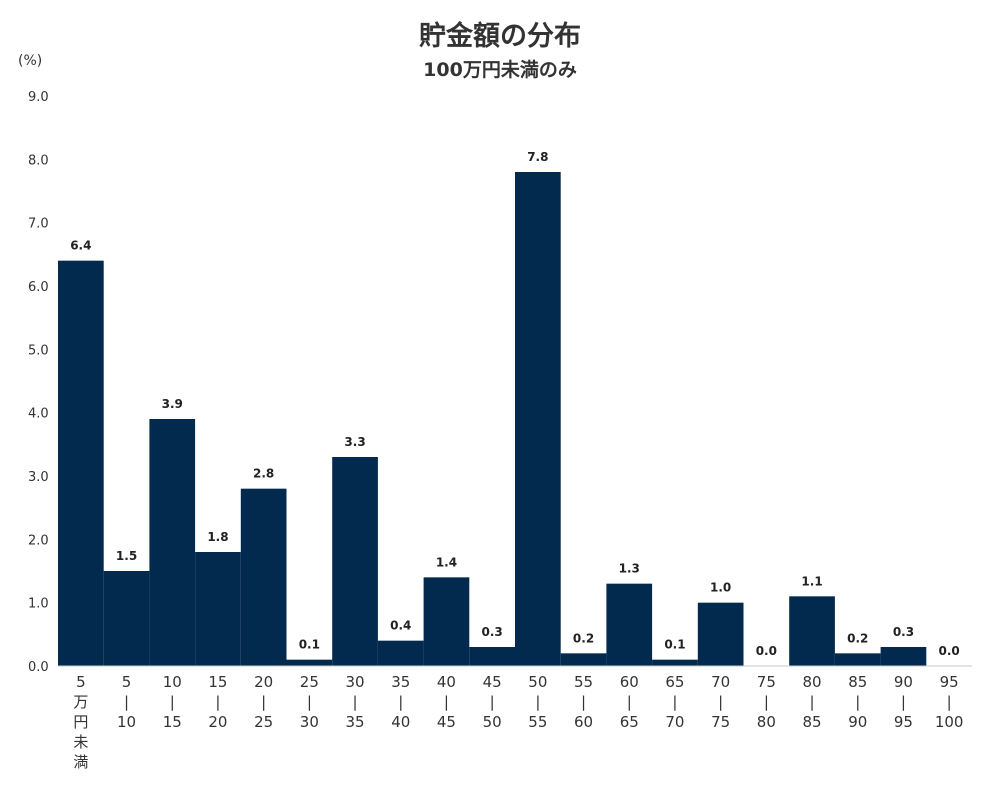  What do you see at coordinates (38, 224) in the screenshot?
I see `y-tick-label: 7.0` at bounding box center [38, 224].